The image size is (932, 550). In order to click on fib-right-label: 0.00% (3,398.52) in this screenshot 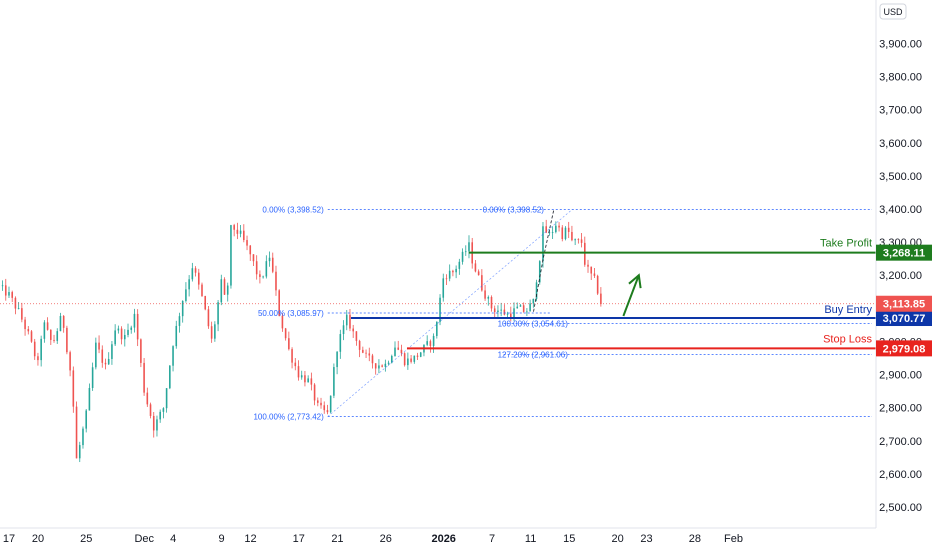, I will do `click(514, 209)`.